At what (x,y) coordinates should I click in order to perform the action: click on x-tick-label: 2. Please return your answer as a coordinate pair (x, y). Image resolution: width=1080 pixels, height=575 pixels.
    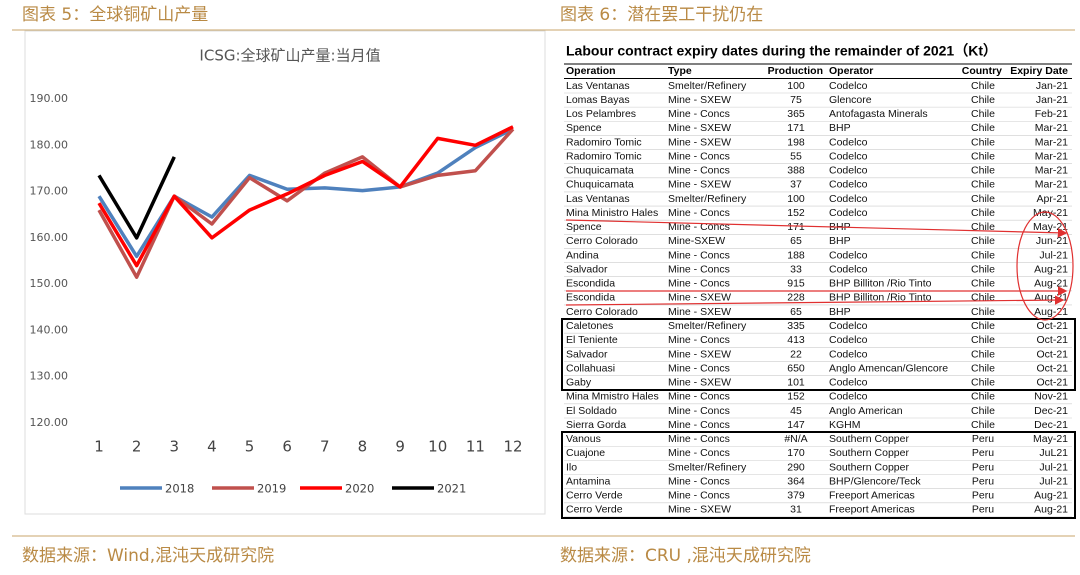
    Looking at the image, I should click on (137, 447).